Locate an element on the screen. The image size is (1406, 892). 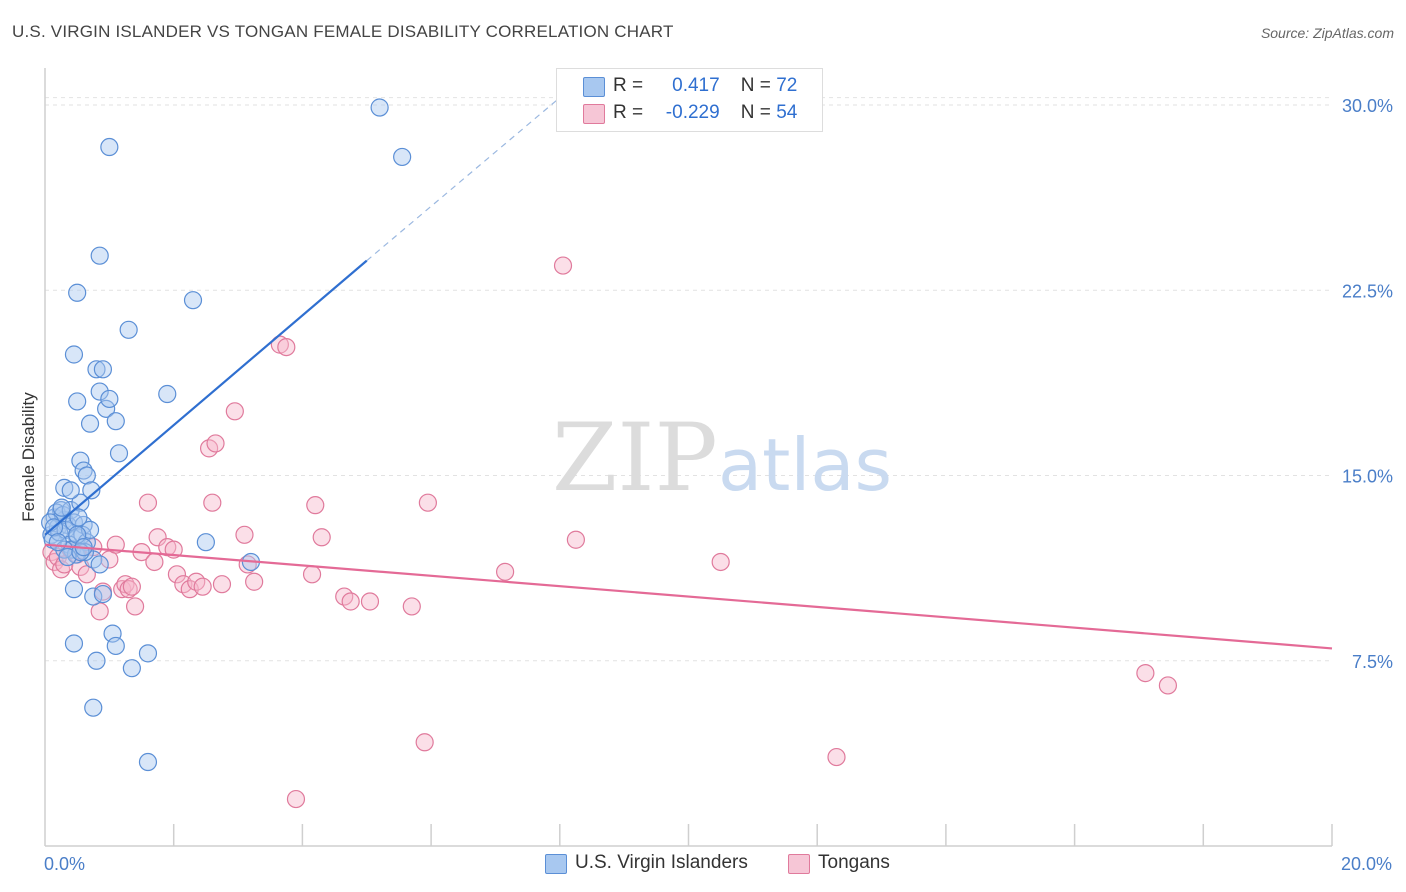
watermark: ZIP atlas is located at coordinates (722, 458).